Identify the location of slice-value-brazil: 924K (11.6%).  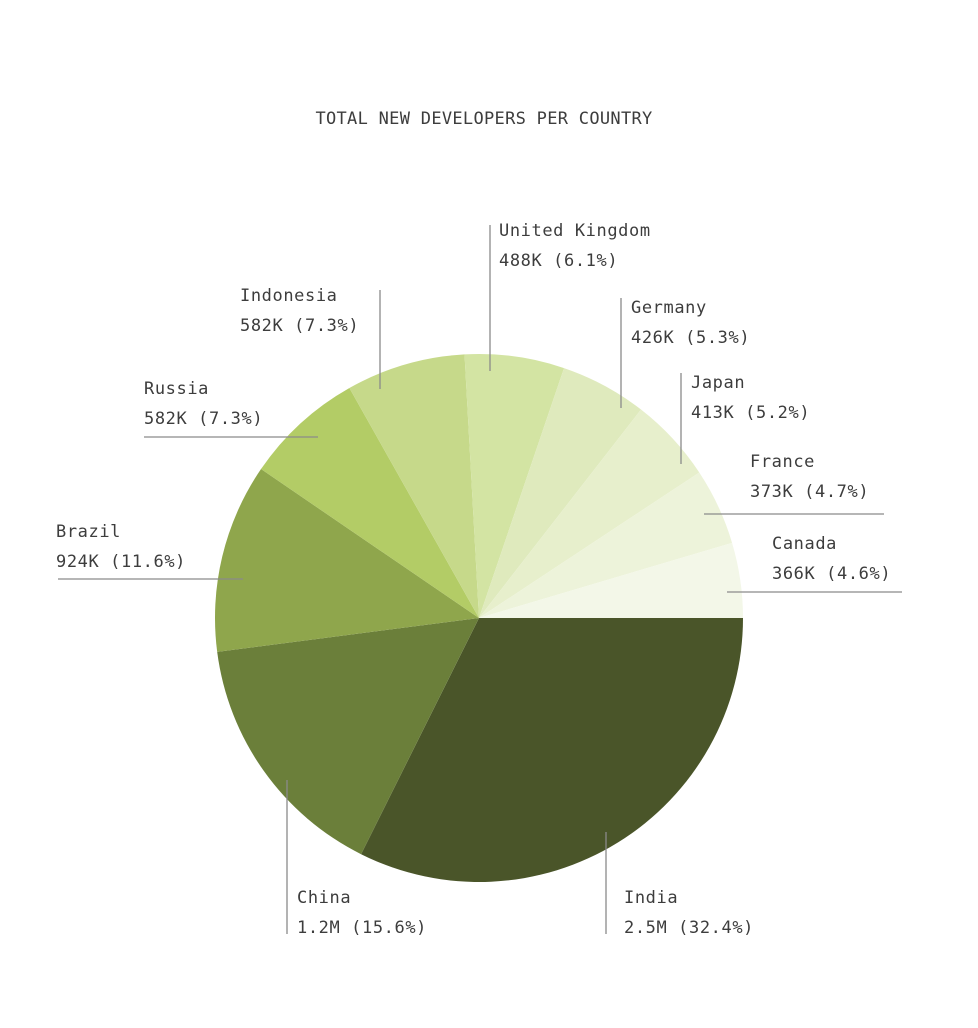
(121, 562).